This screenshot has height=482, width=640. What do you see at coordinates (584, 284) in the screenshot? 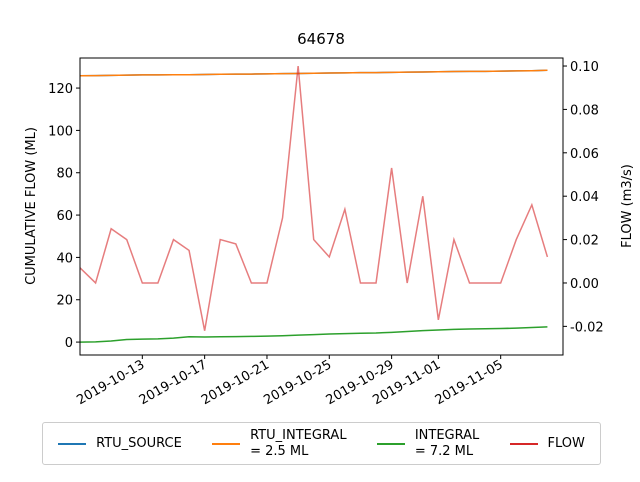
I see `y2-tick-label: 0.00` at bounding box center [584, 284].